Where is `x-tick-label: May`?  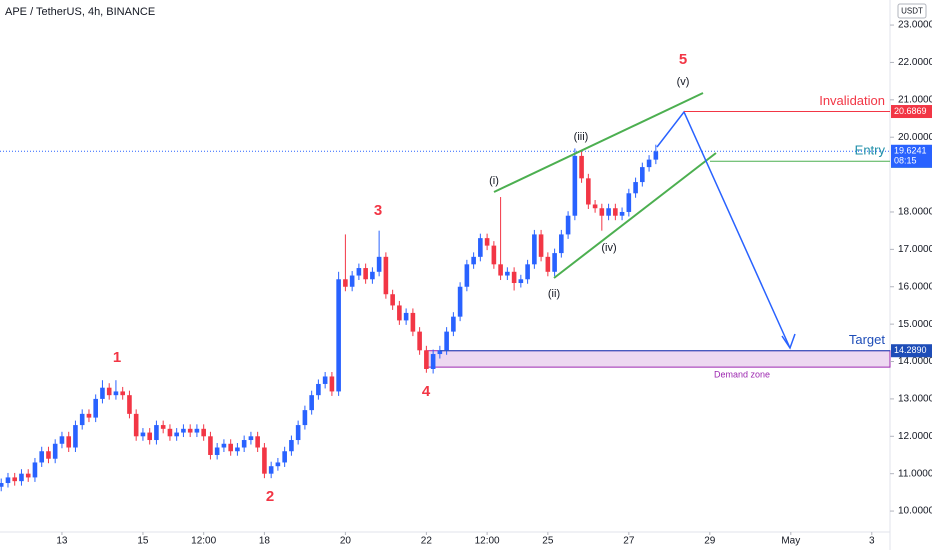
x-tick-label: May is located at coordinates (790, 541).